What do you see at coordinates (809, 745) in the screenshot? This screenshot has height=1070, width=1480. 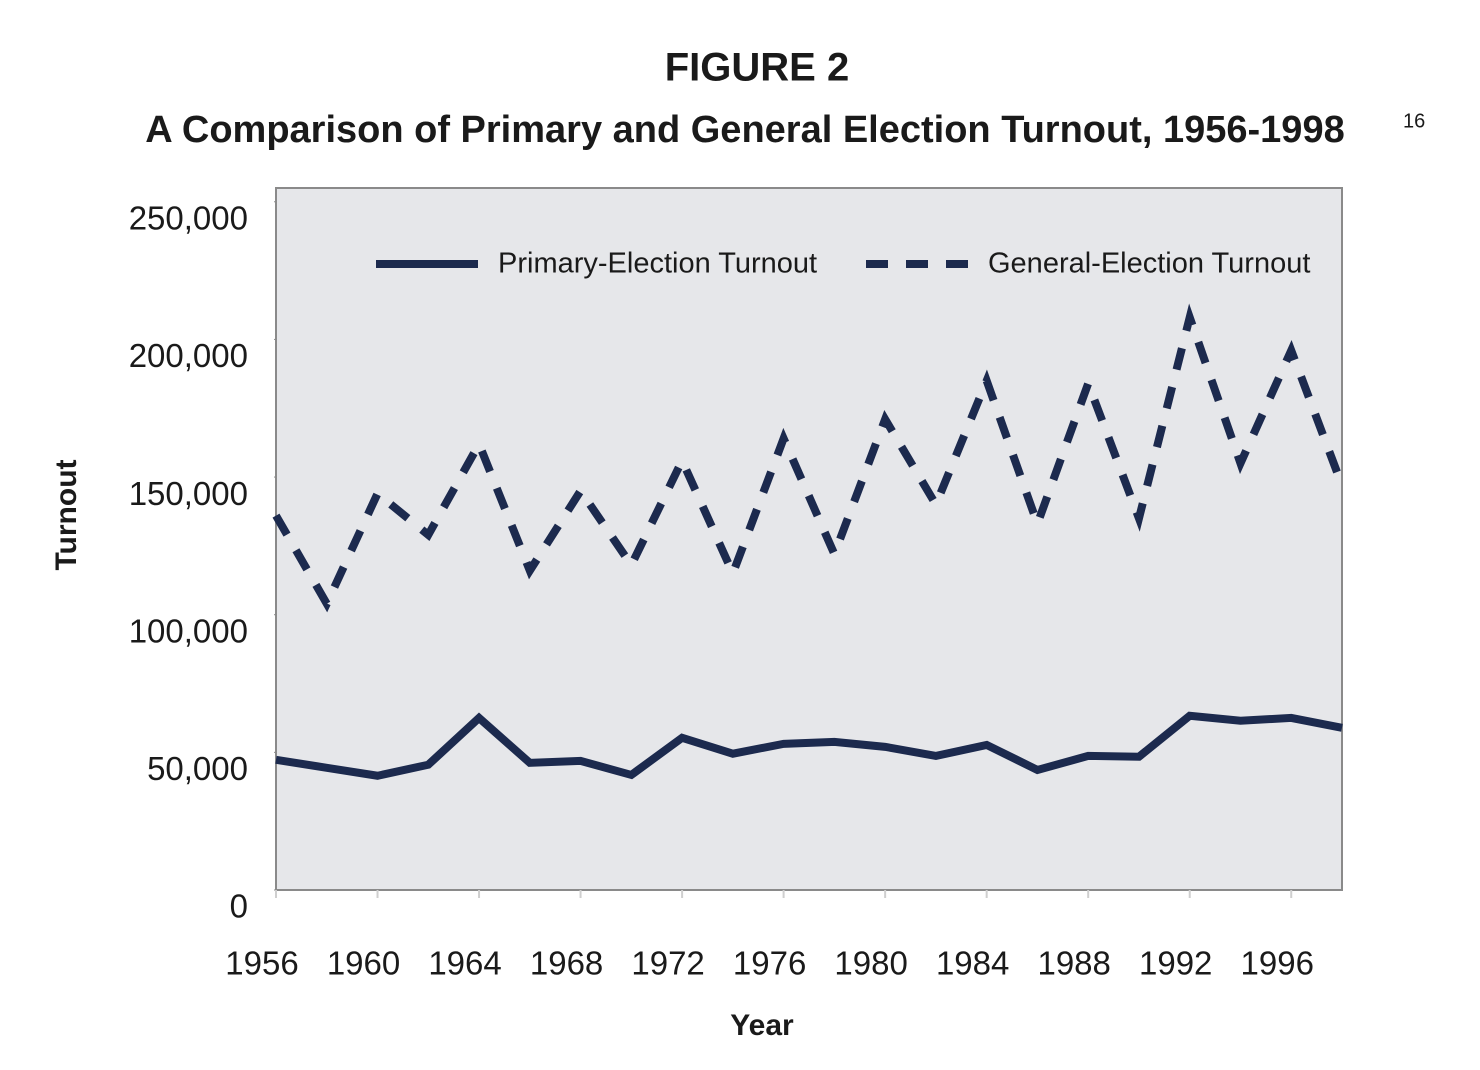 I see `series-line` at bounding box center [809, 745].